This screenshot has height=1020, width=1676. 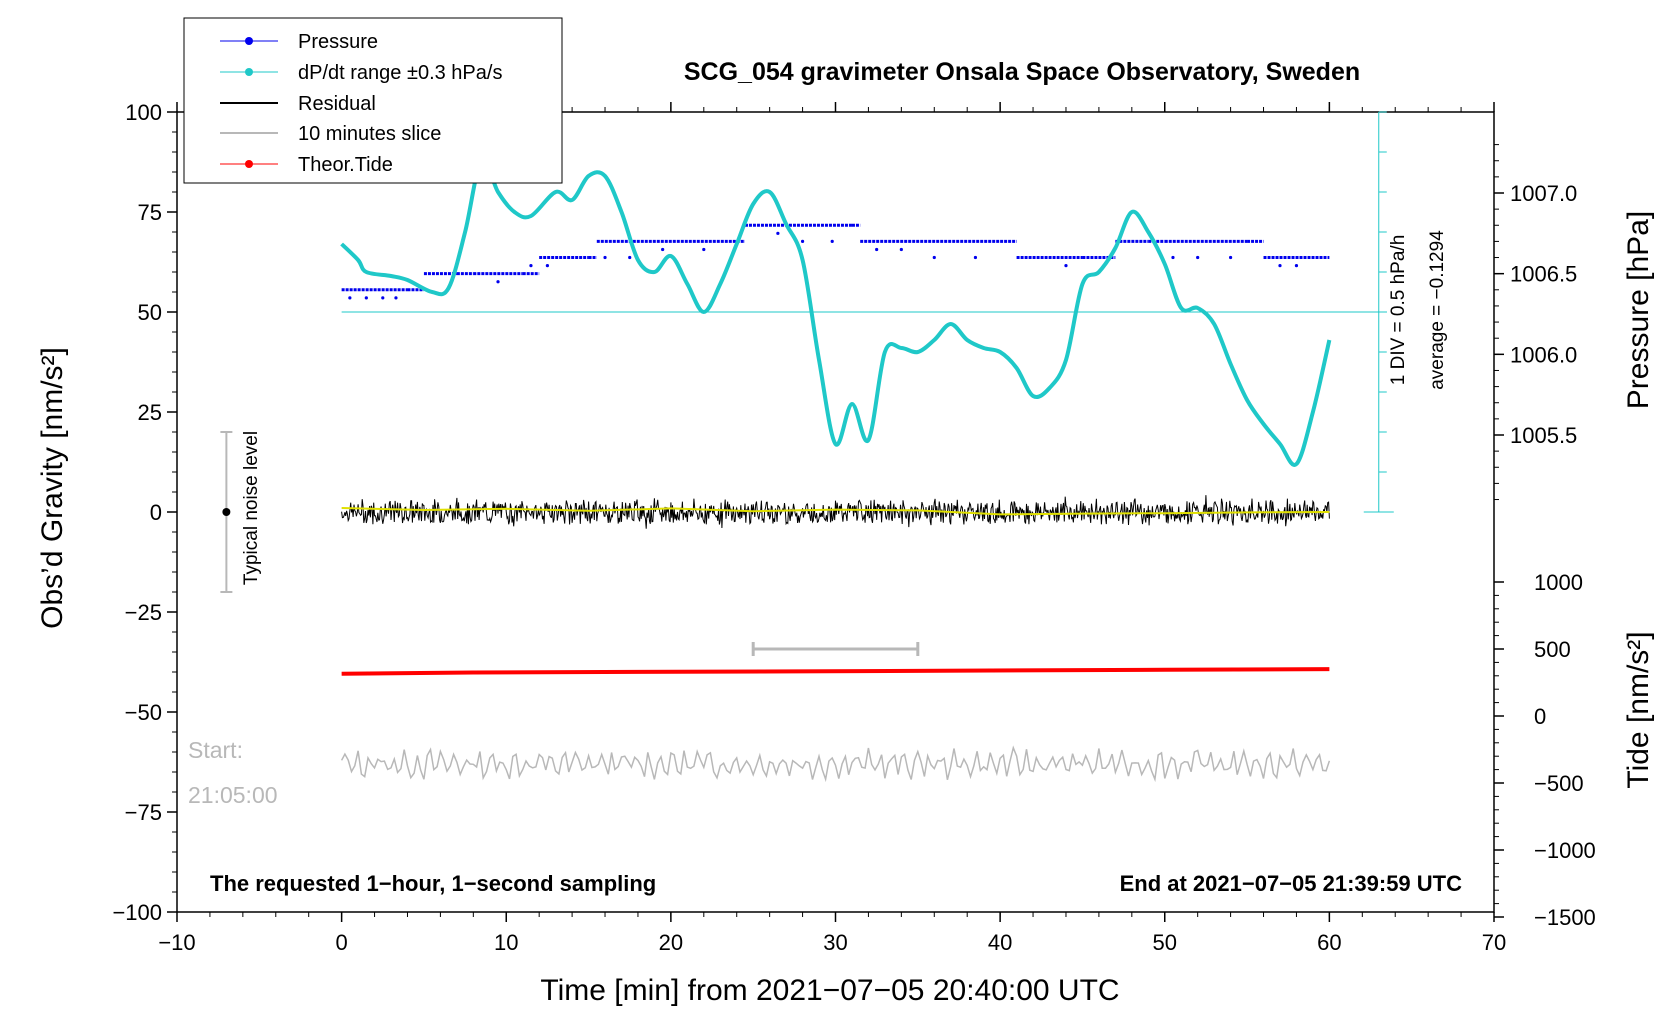 I want to click on x-tick-label: 50, so click(x=1165, y=942).